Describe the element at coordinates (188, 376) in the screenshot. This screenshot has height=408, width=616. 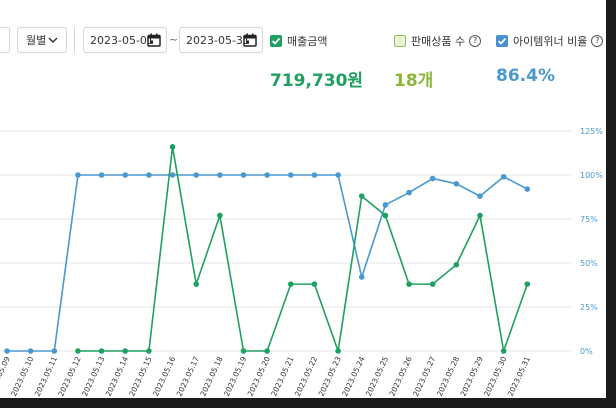
I see `x-tick-label: 2023.05.17` at that location.